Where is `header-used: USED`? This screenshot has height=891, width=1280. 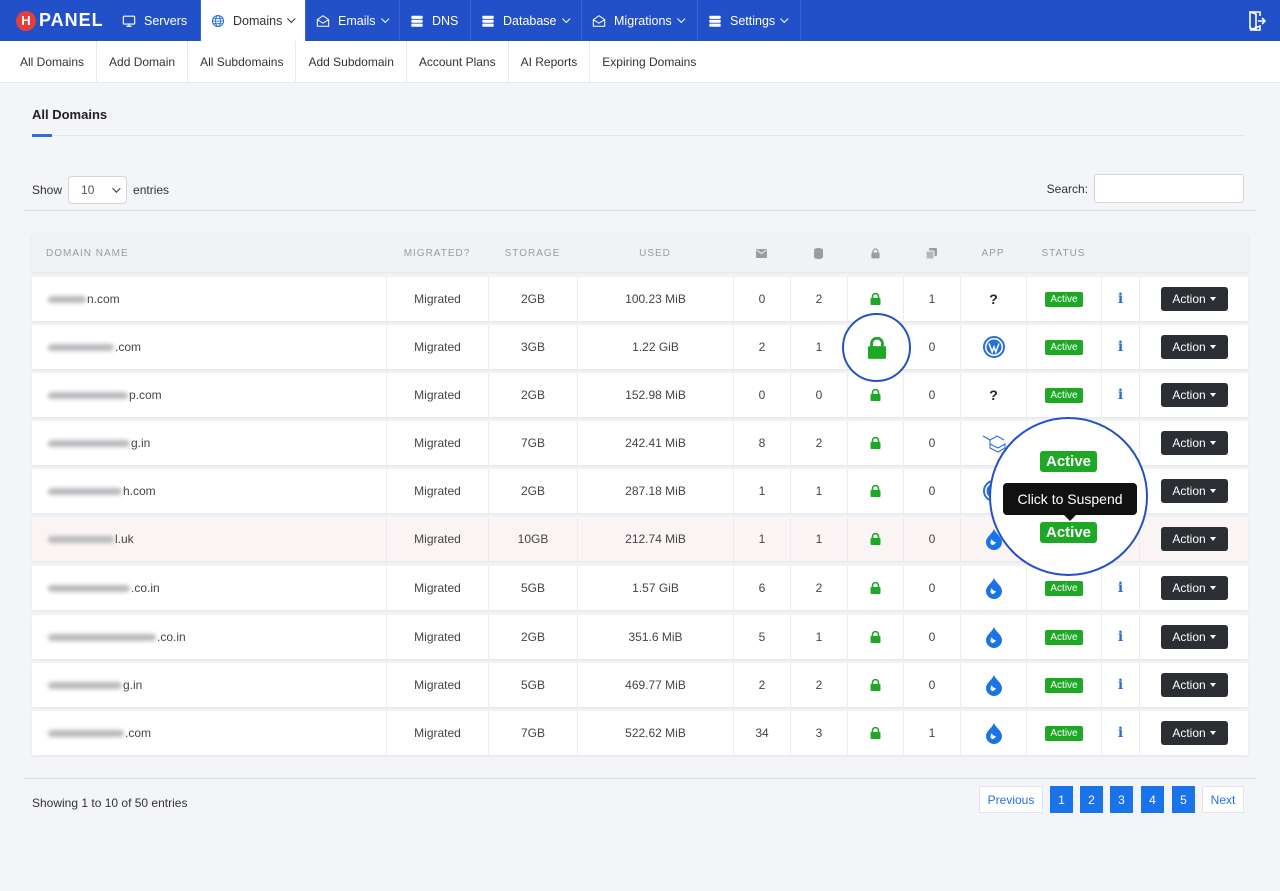 header-used: USED is located at coordinates (655, 253).